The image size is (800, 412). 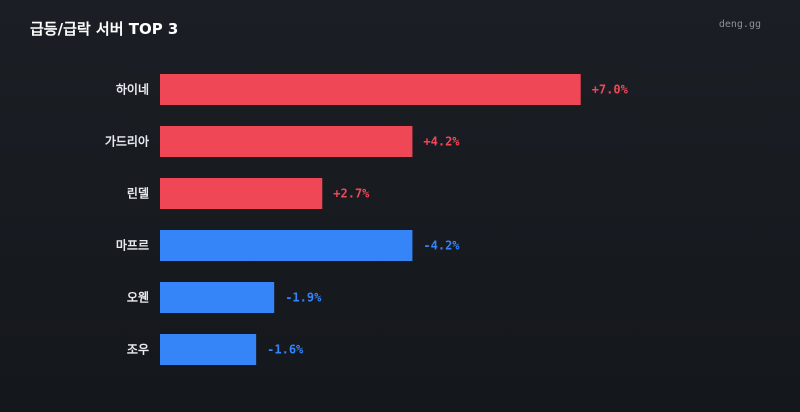 I want to click on category-label: 린델, so click(x=138, y=193).